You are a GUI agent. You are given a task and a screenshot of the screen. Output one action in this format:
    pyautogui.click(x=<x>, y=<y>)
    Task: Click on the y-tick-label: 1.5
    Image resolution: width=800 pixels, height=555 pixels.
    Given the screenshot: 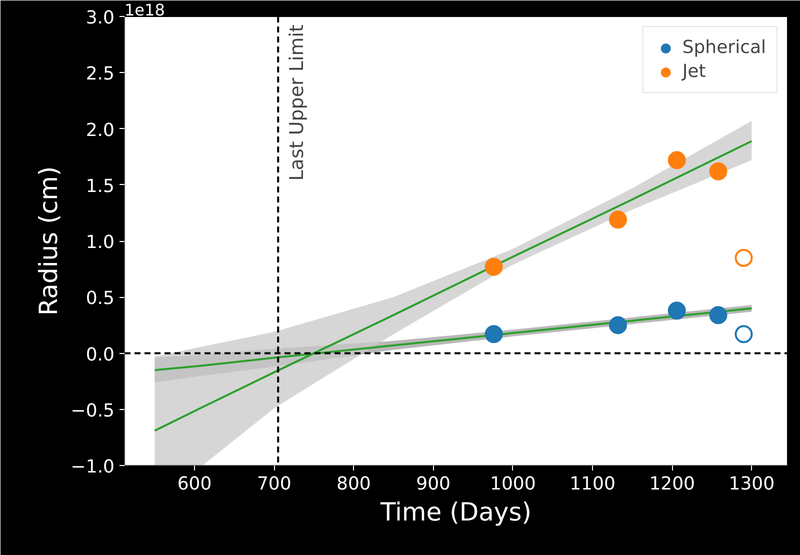 What is the action you would take?
    pyautogui.click(x=100, y=186)
    